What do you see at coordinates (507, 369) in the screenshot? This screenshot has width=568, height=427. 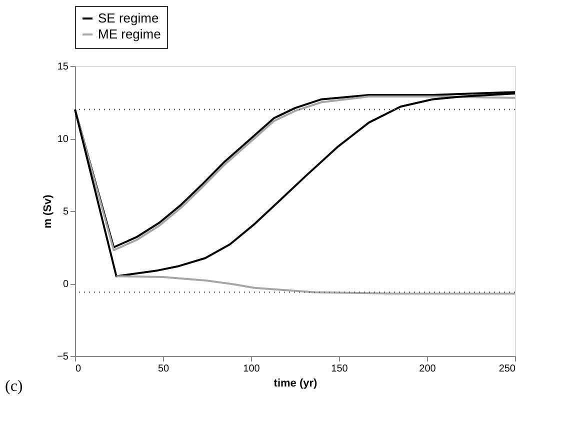 I see `x-tick-label: 250` at bounding box center [507, 369].